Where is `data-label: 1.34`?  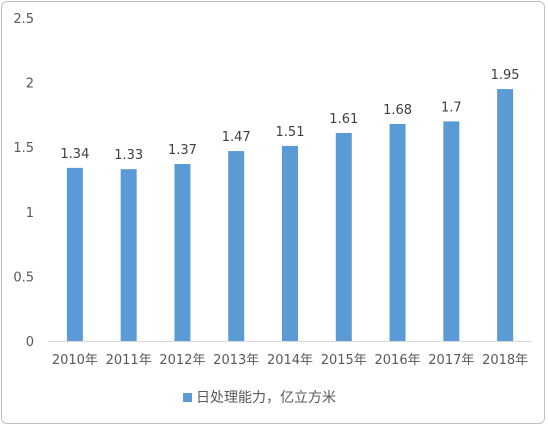
data-label: 1.34 is located at coordinates (74, 154).